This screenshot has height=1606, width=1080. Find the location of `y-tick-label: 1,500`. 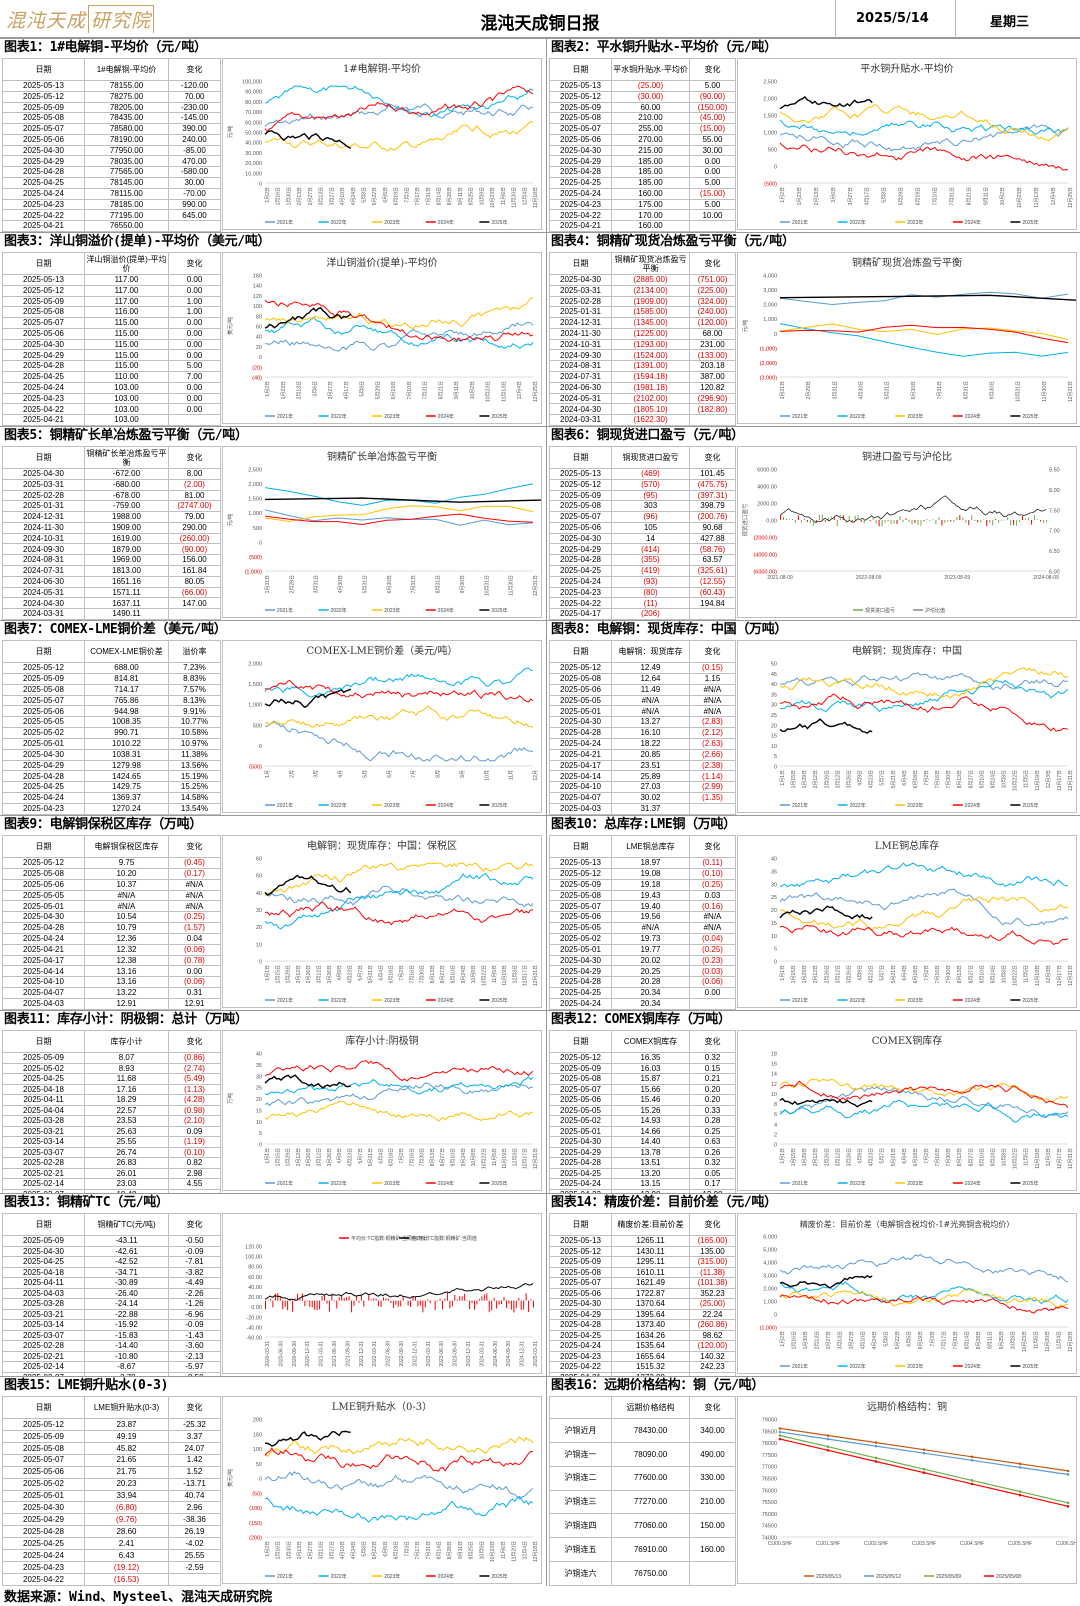

y-tick-label: 1,500 is located at coordinates (255, 500).